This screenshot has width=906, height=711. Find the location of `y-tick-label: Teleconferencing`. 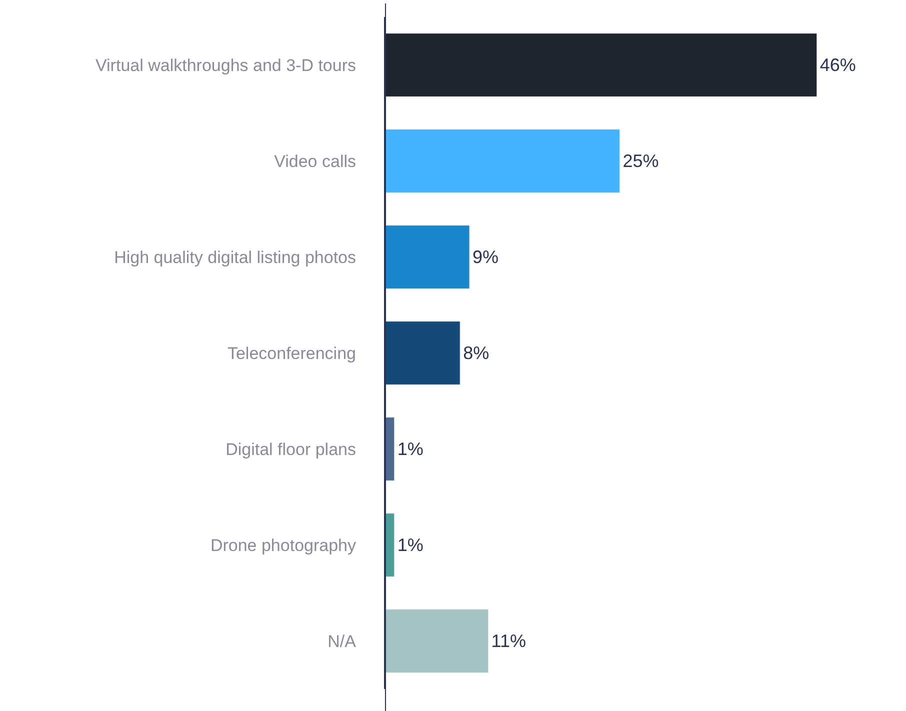

y-tick-label: Teleconferencing is located at coordinates (291, 353).